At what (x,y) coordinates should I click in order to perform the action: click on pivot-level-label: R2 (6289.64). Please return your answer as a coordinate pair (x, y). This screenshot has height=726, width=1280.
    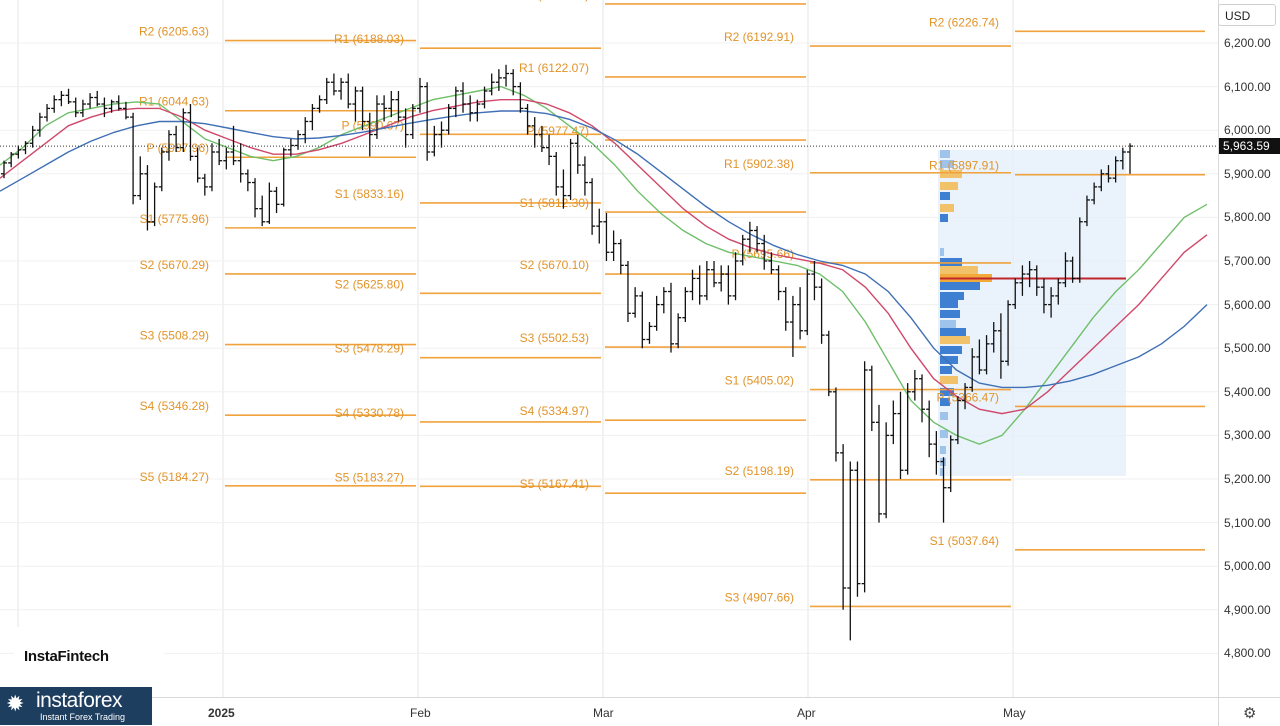
    Looking at the image, I should click on (554, 1).